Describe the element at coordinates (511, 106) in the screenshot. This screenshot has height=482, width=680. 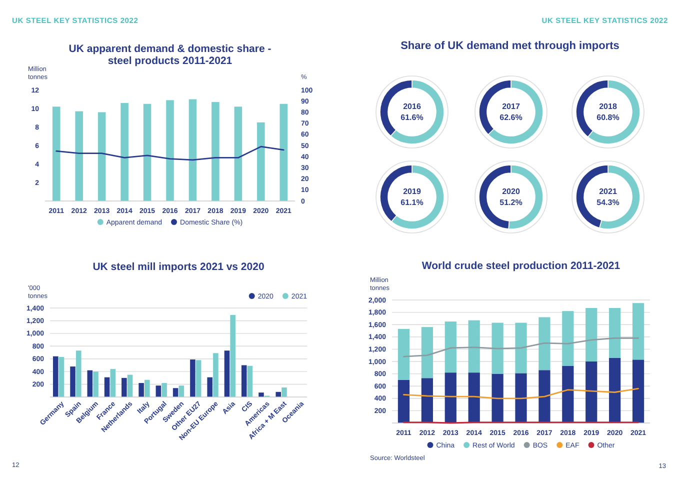
I see `text: 2017` at that location.